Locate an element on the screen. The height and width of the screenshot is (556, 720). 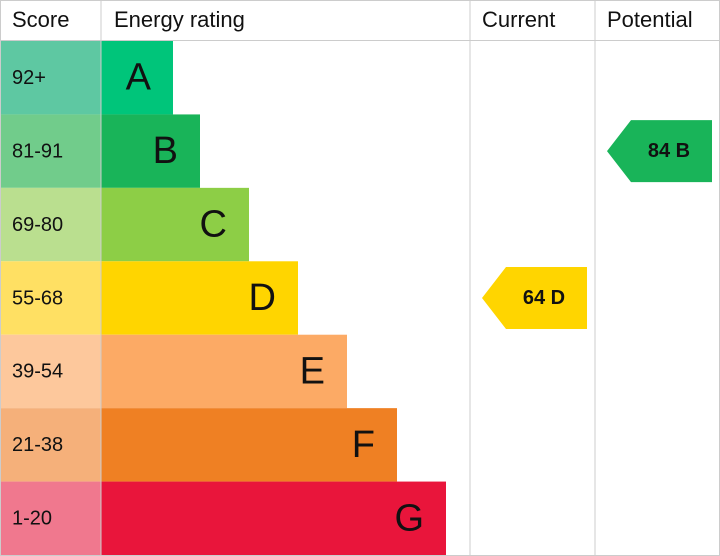
potential-arrow is located at coordinates (659, 151).